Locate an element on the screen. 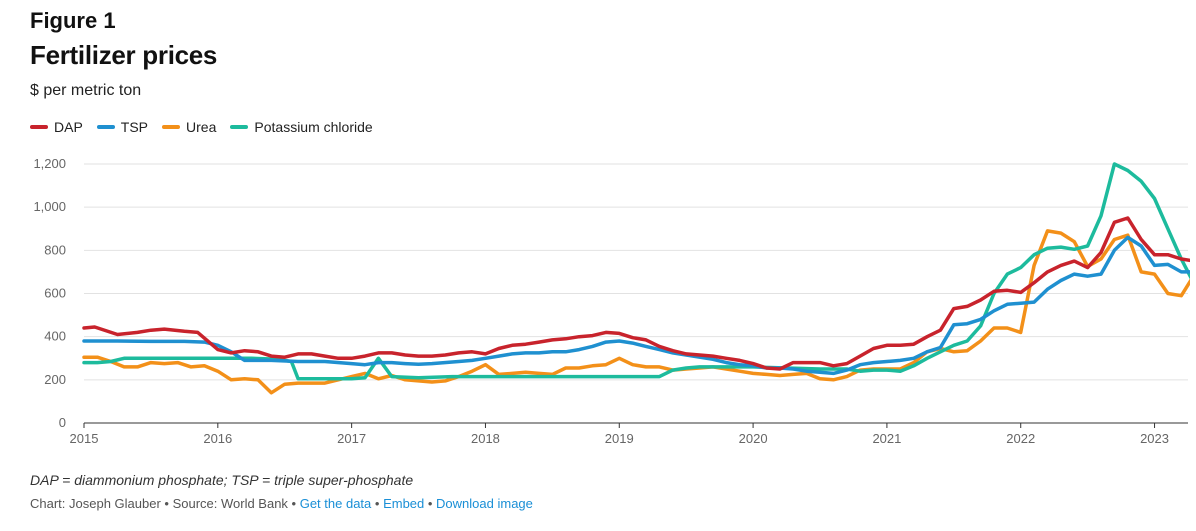 The width and height of the screenshot is (1196, 531). y-tick-label: 200 is located at coordinates (55, 379).